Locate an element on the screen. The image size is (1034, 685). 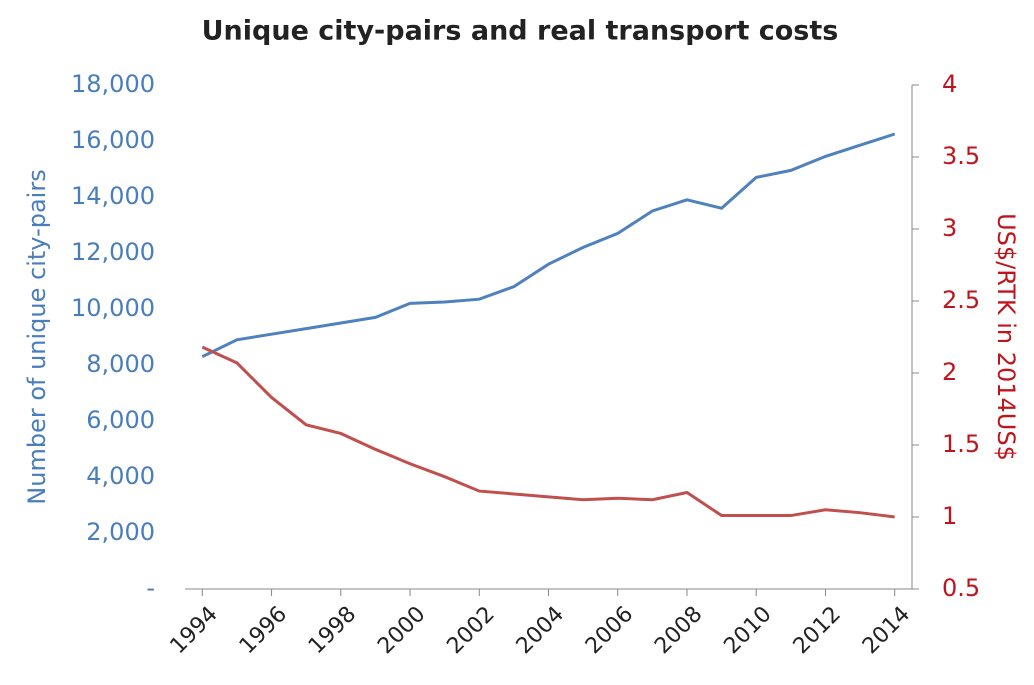
y2-tick-label: 2 is located at coordinates (949, 372).